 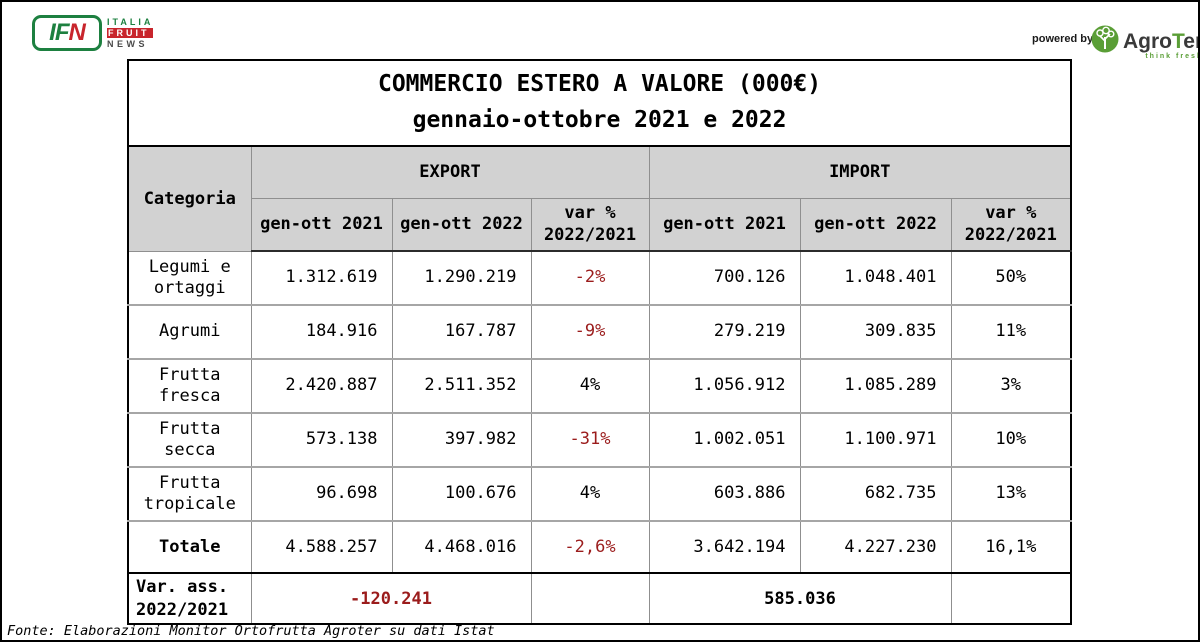 I want to click on header-export-var-line2: 2022/2021, so click(x=590, y=235).